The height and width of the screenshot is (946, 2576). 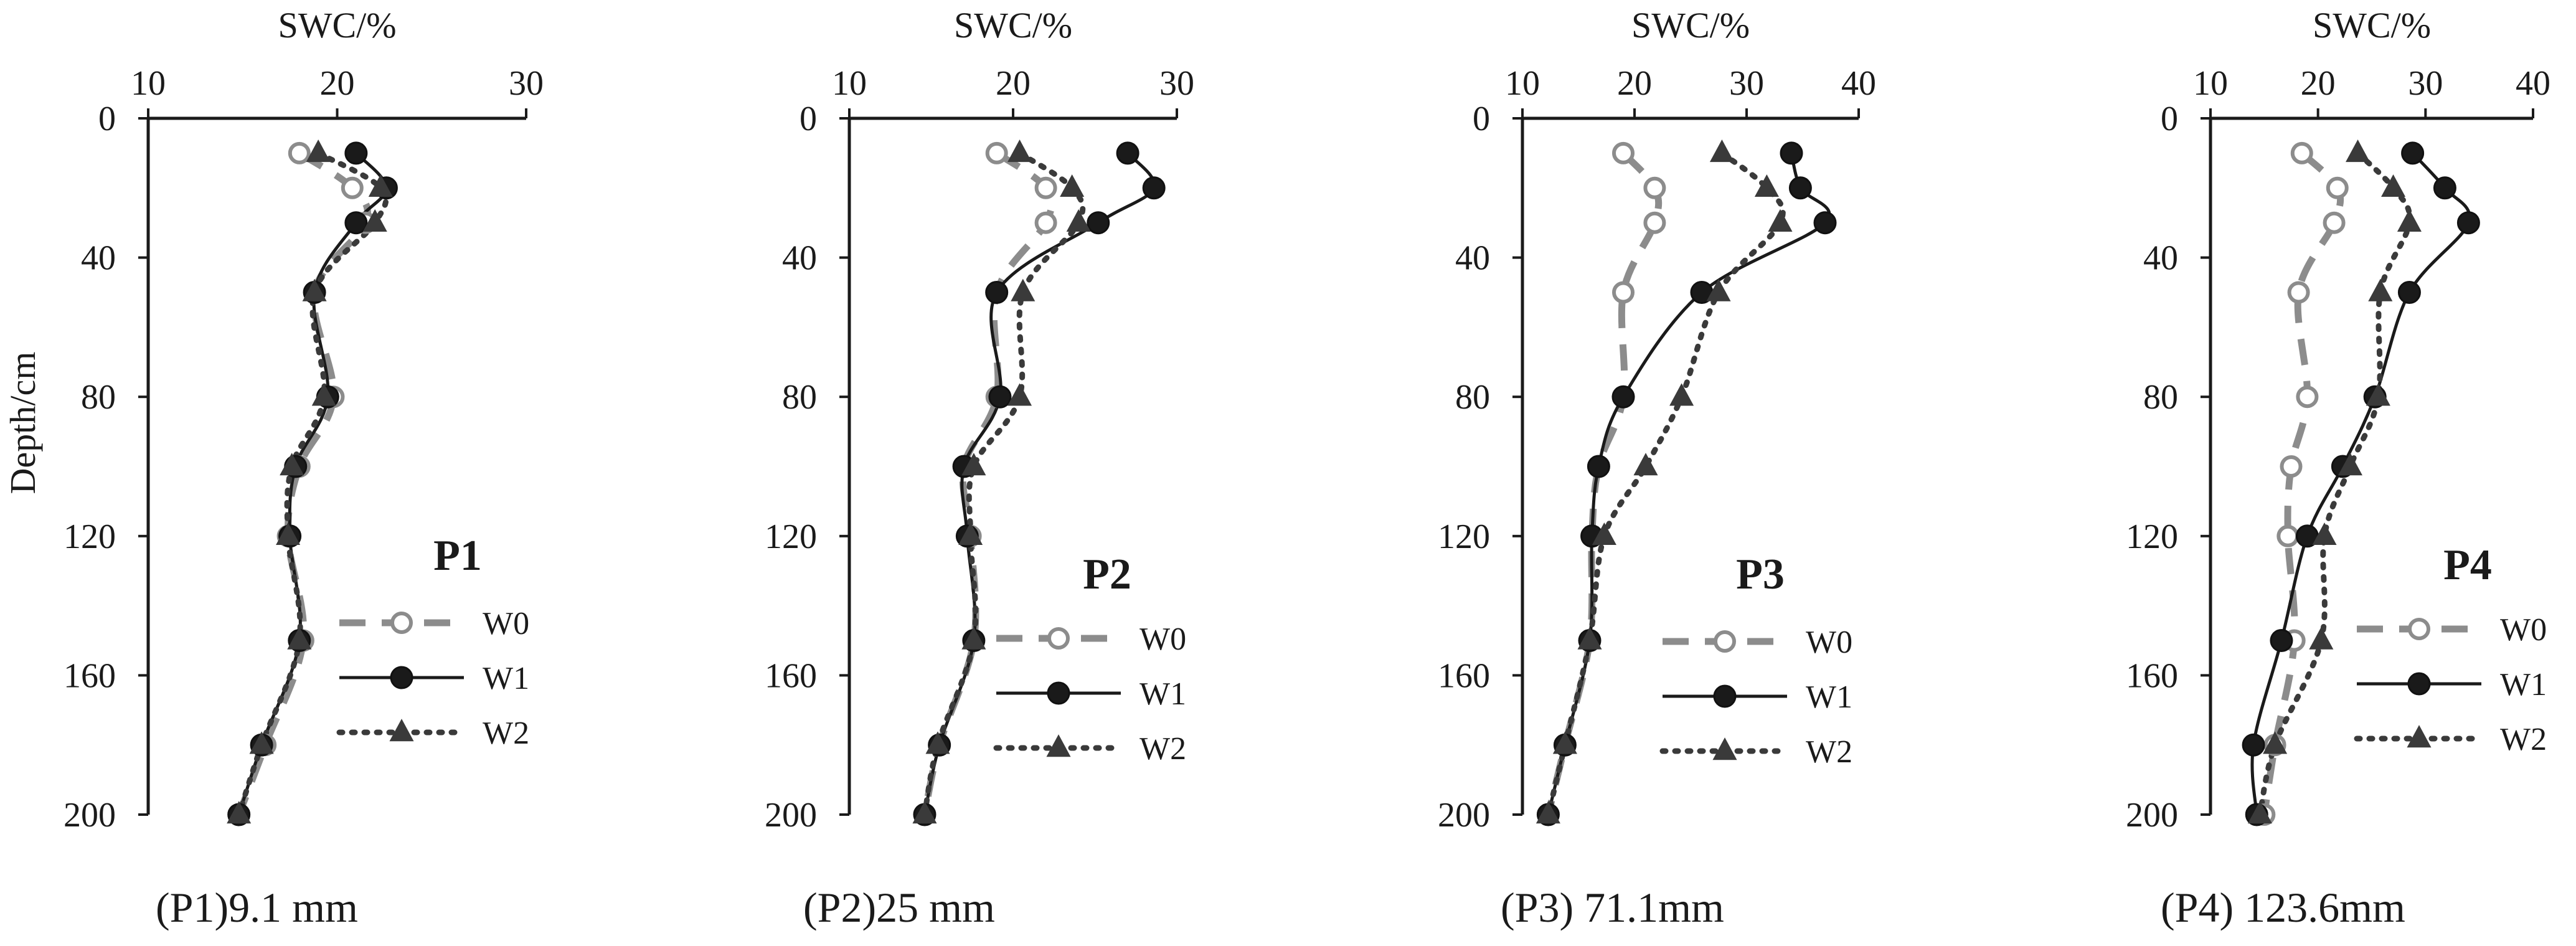 I want to click on x-tick-label: 40, so click(x=2533, y=83).